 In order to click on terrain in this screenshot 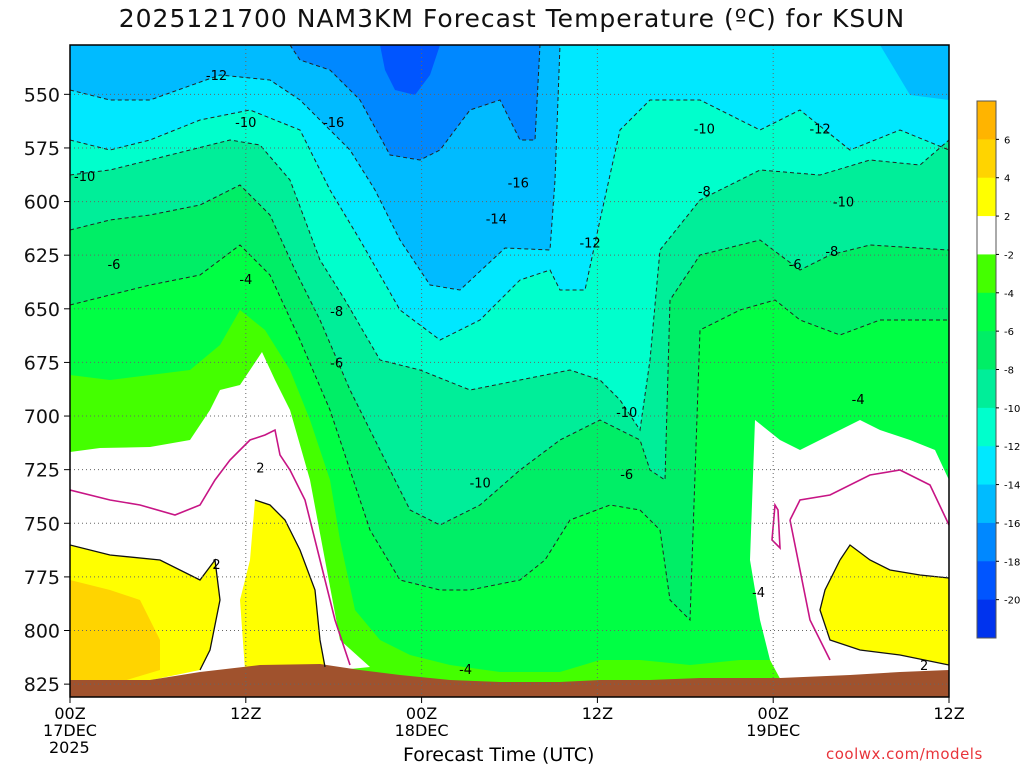, I will do `click(509, 680)`.